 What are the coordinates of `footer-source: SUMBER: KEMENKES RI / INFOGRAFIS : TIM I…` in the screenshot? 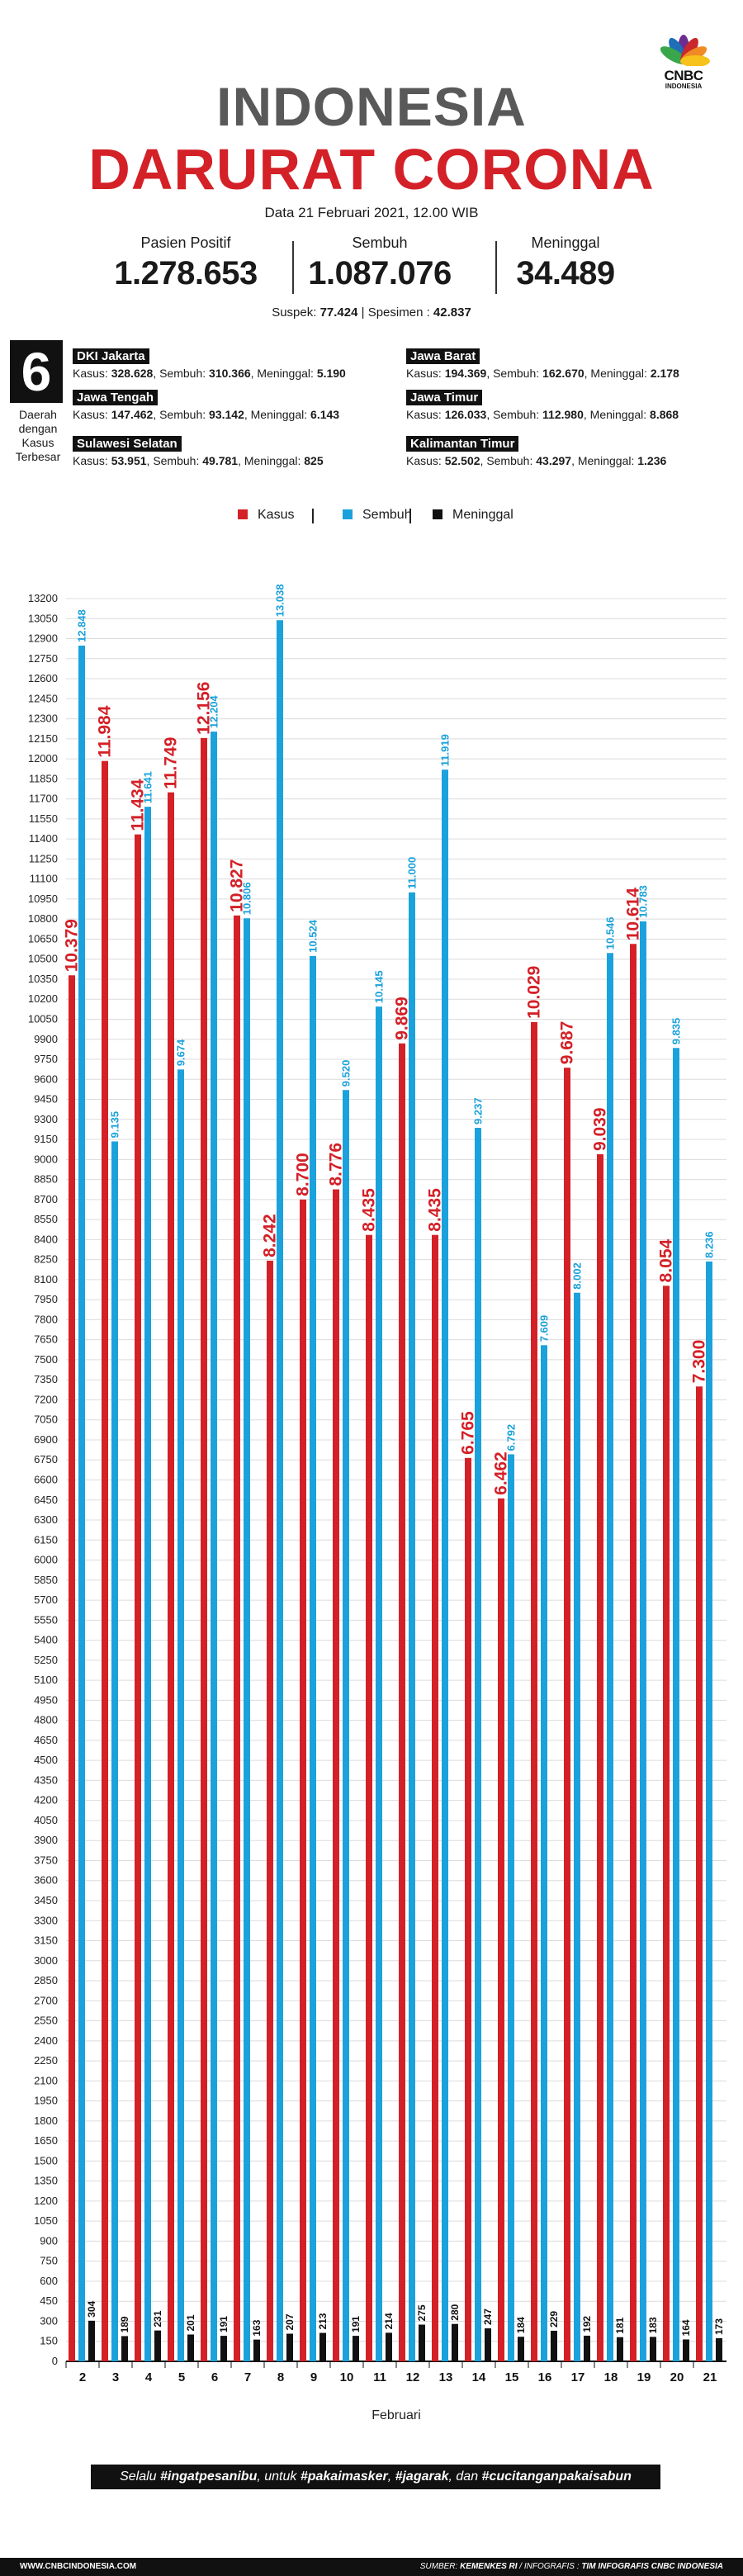 It's located at (572, 2567).